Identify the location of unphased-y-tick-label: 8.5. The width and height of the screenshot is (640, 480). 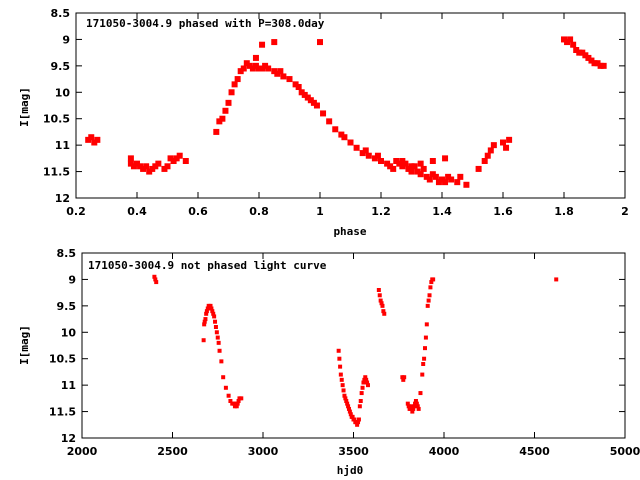
(67, 253).